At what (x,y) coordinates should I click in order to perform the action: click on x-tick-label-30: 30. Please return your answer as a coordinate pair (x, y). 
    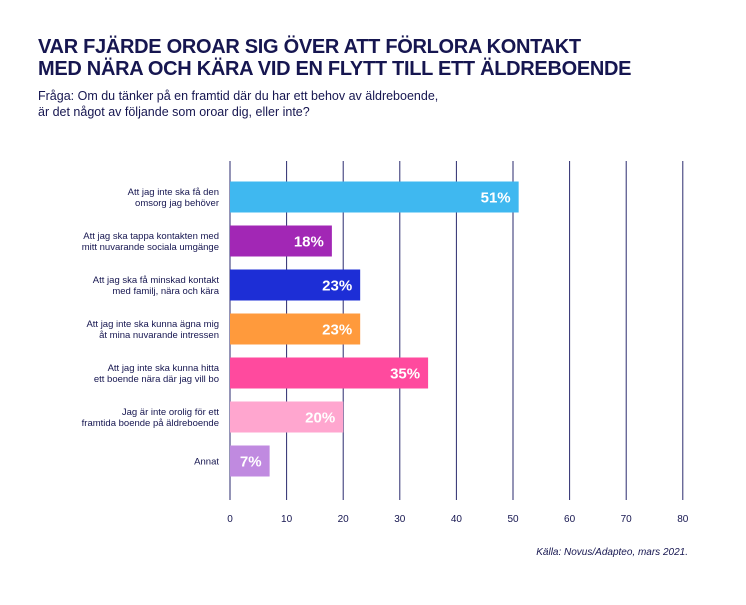
    Looking at the image, I should click on (400, 519).